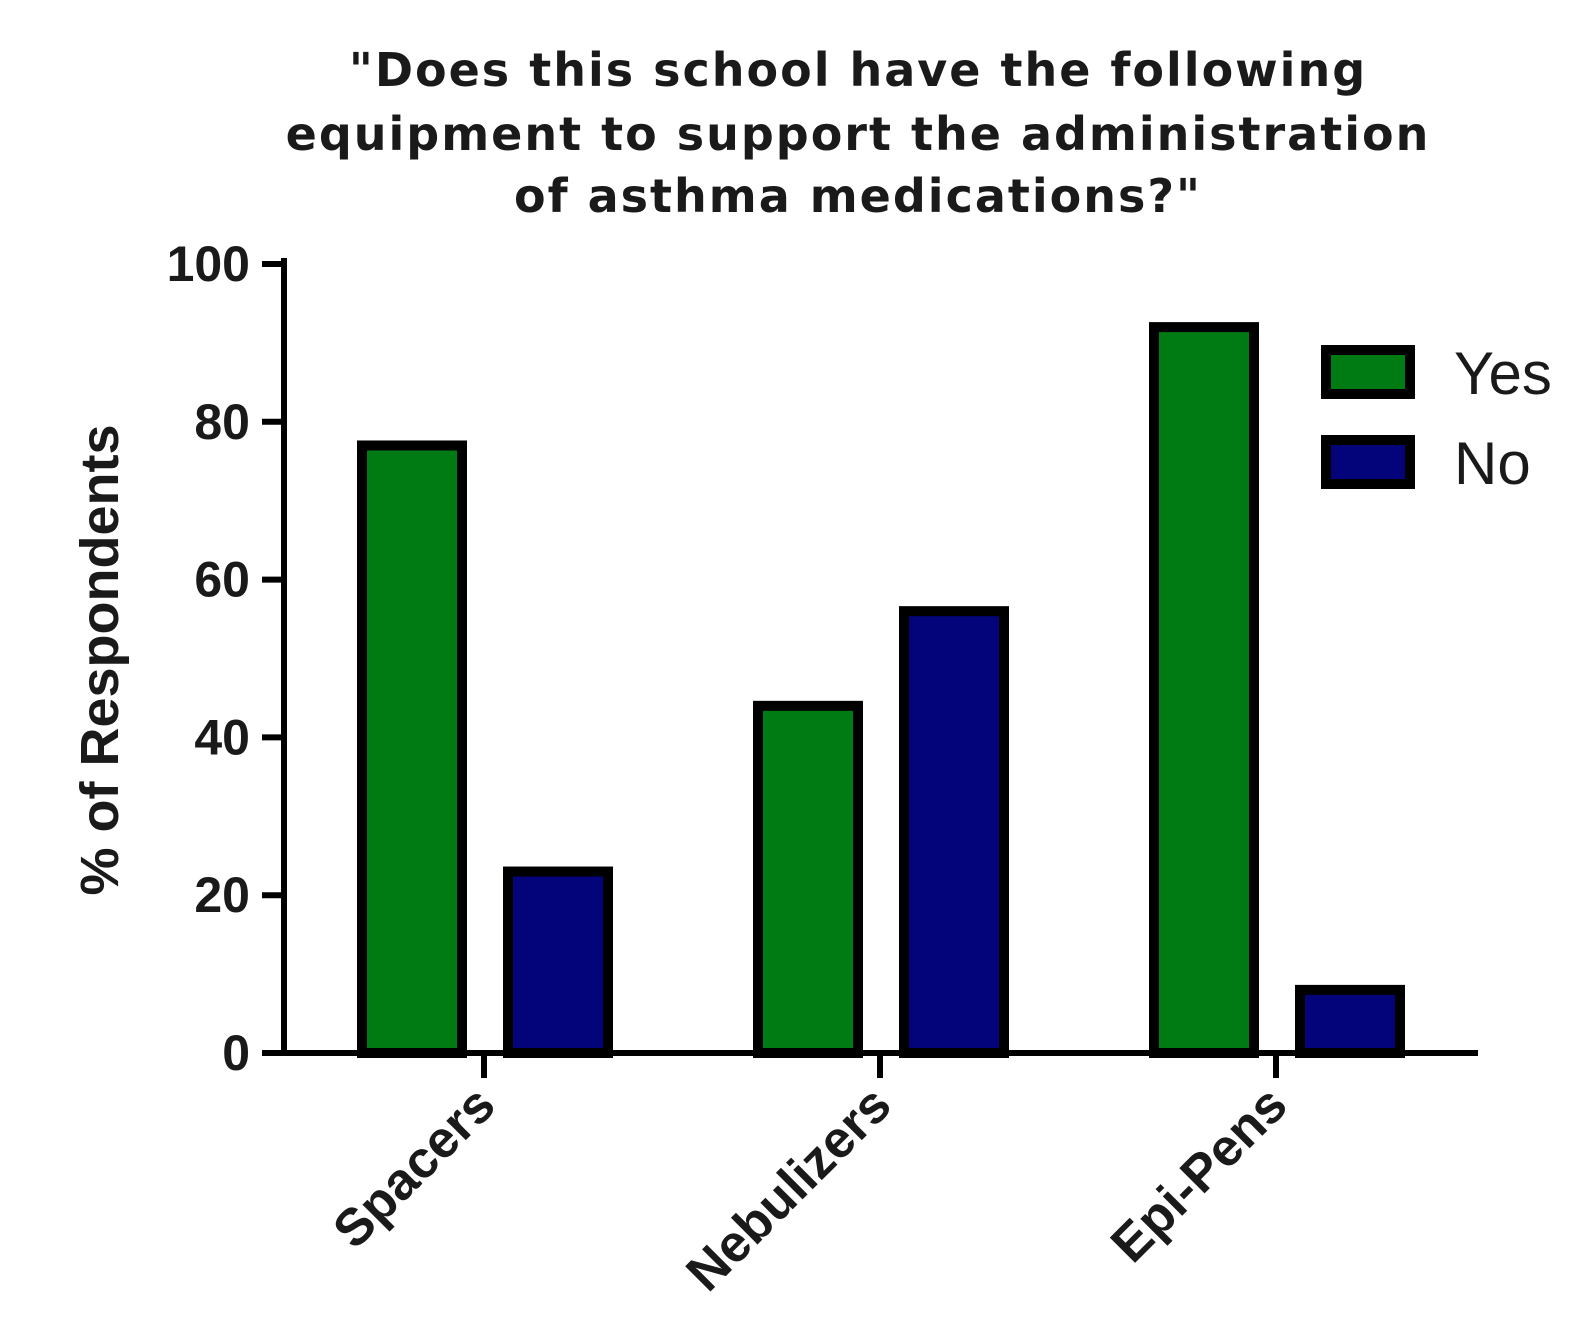 The height and width of the screenshot is (1341, 1586). I want to click on bar-yes-spacers, so click(412, 749).